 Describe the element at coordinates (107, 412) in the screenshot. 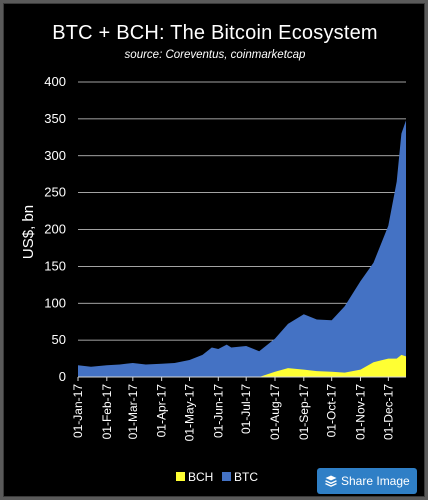

I see `x-tick-label: 01-Feb-17` at that location.